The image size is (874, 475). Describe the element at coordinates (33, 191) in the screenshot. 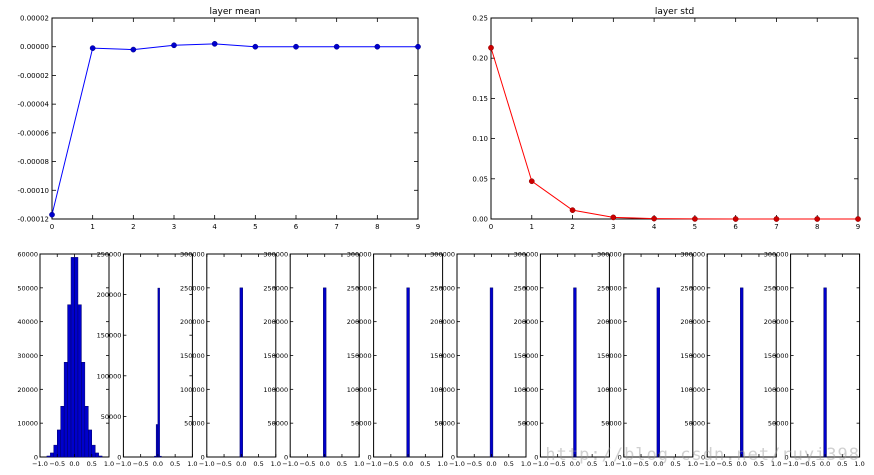

I see `y-tick-label: -0.00010` at that location.